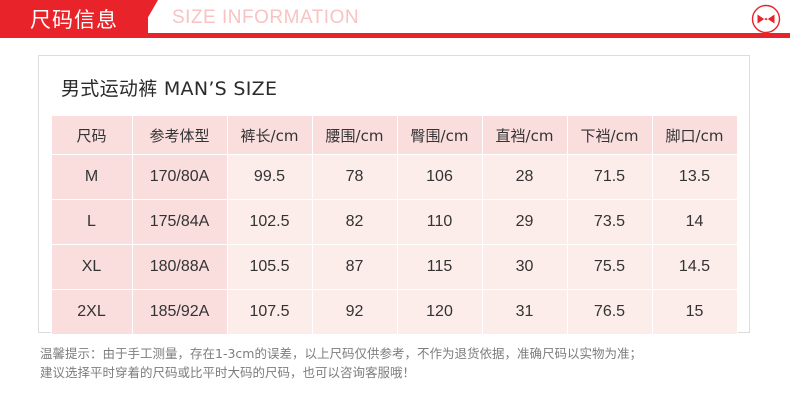 This screenshot has width=790, height=408. Describe the element at coordinates (179, 222) in the screenshot. I see `table-cell-body: 175/84A` at that location.